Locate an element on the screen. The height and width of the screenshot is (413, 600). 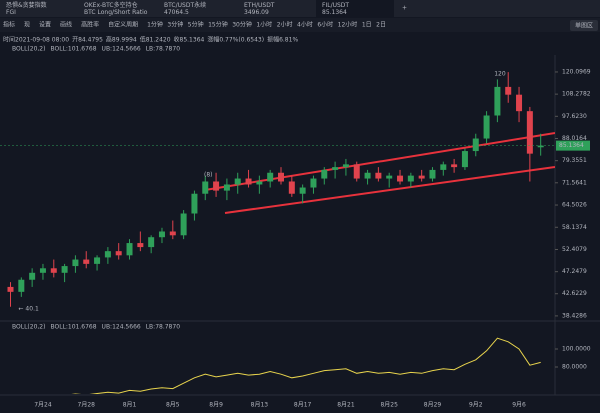
x-tick-label: 8月29 is located at coordinates (433, 405).